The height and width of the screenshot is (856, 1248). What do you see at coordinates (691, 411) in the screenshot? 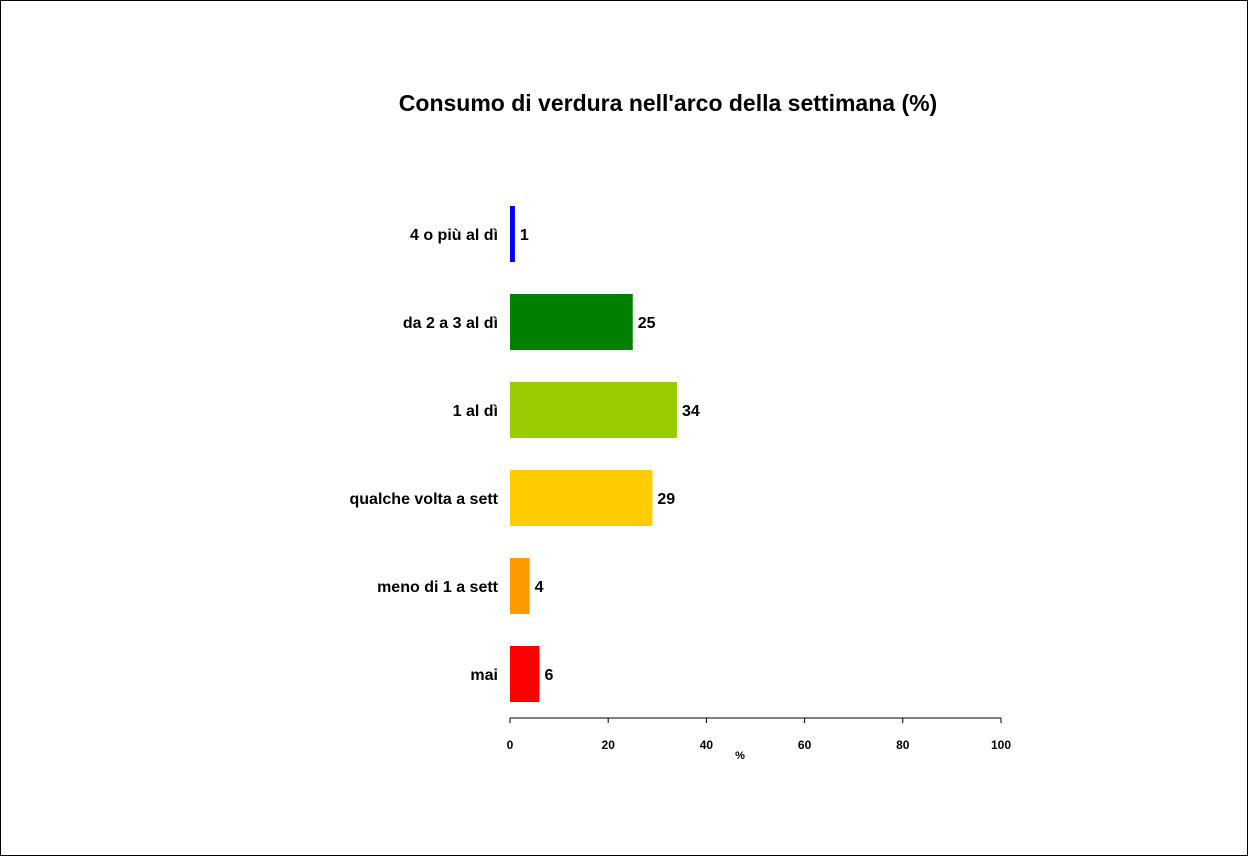
I see `data-label: 34` at bounding box center [691, 411].